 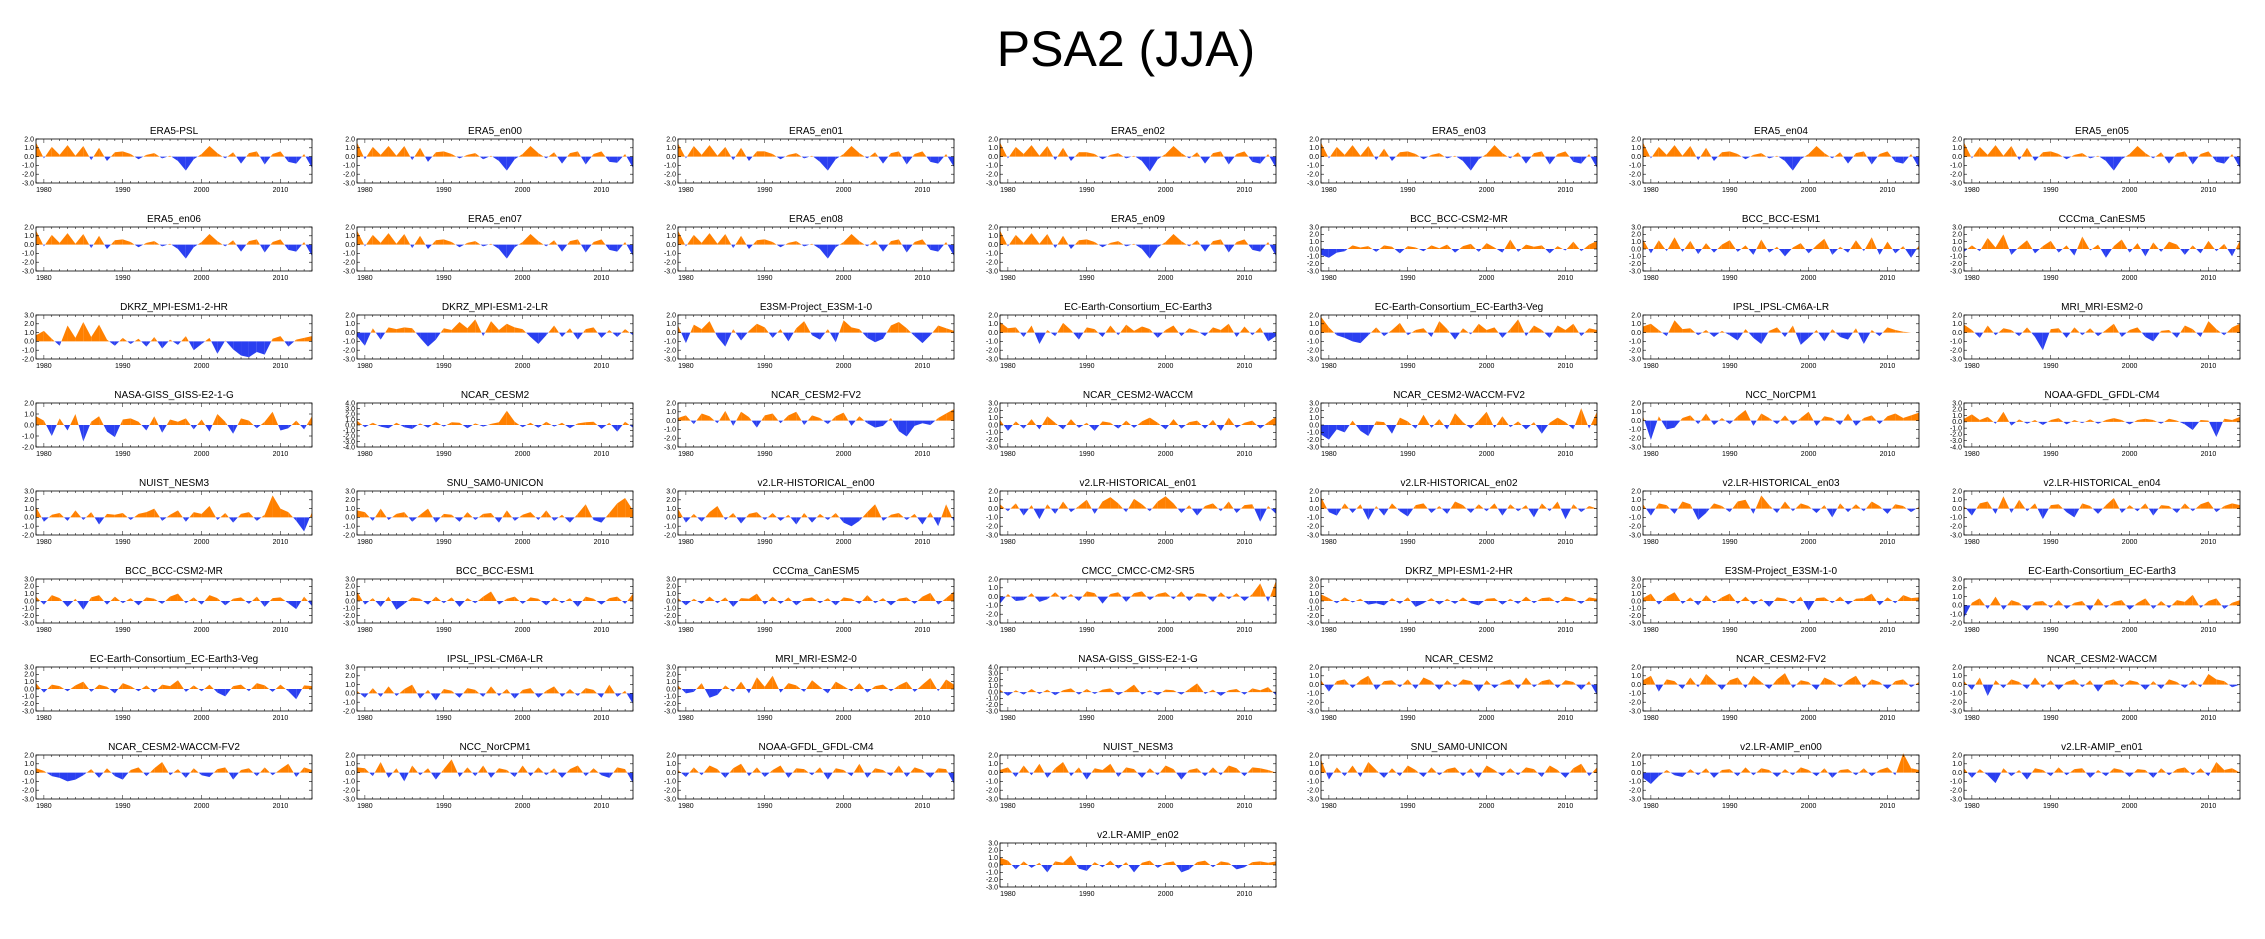 I want to click on y-tick-label: -2.0, so click(x=1956, y=351).